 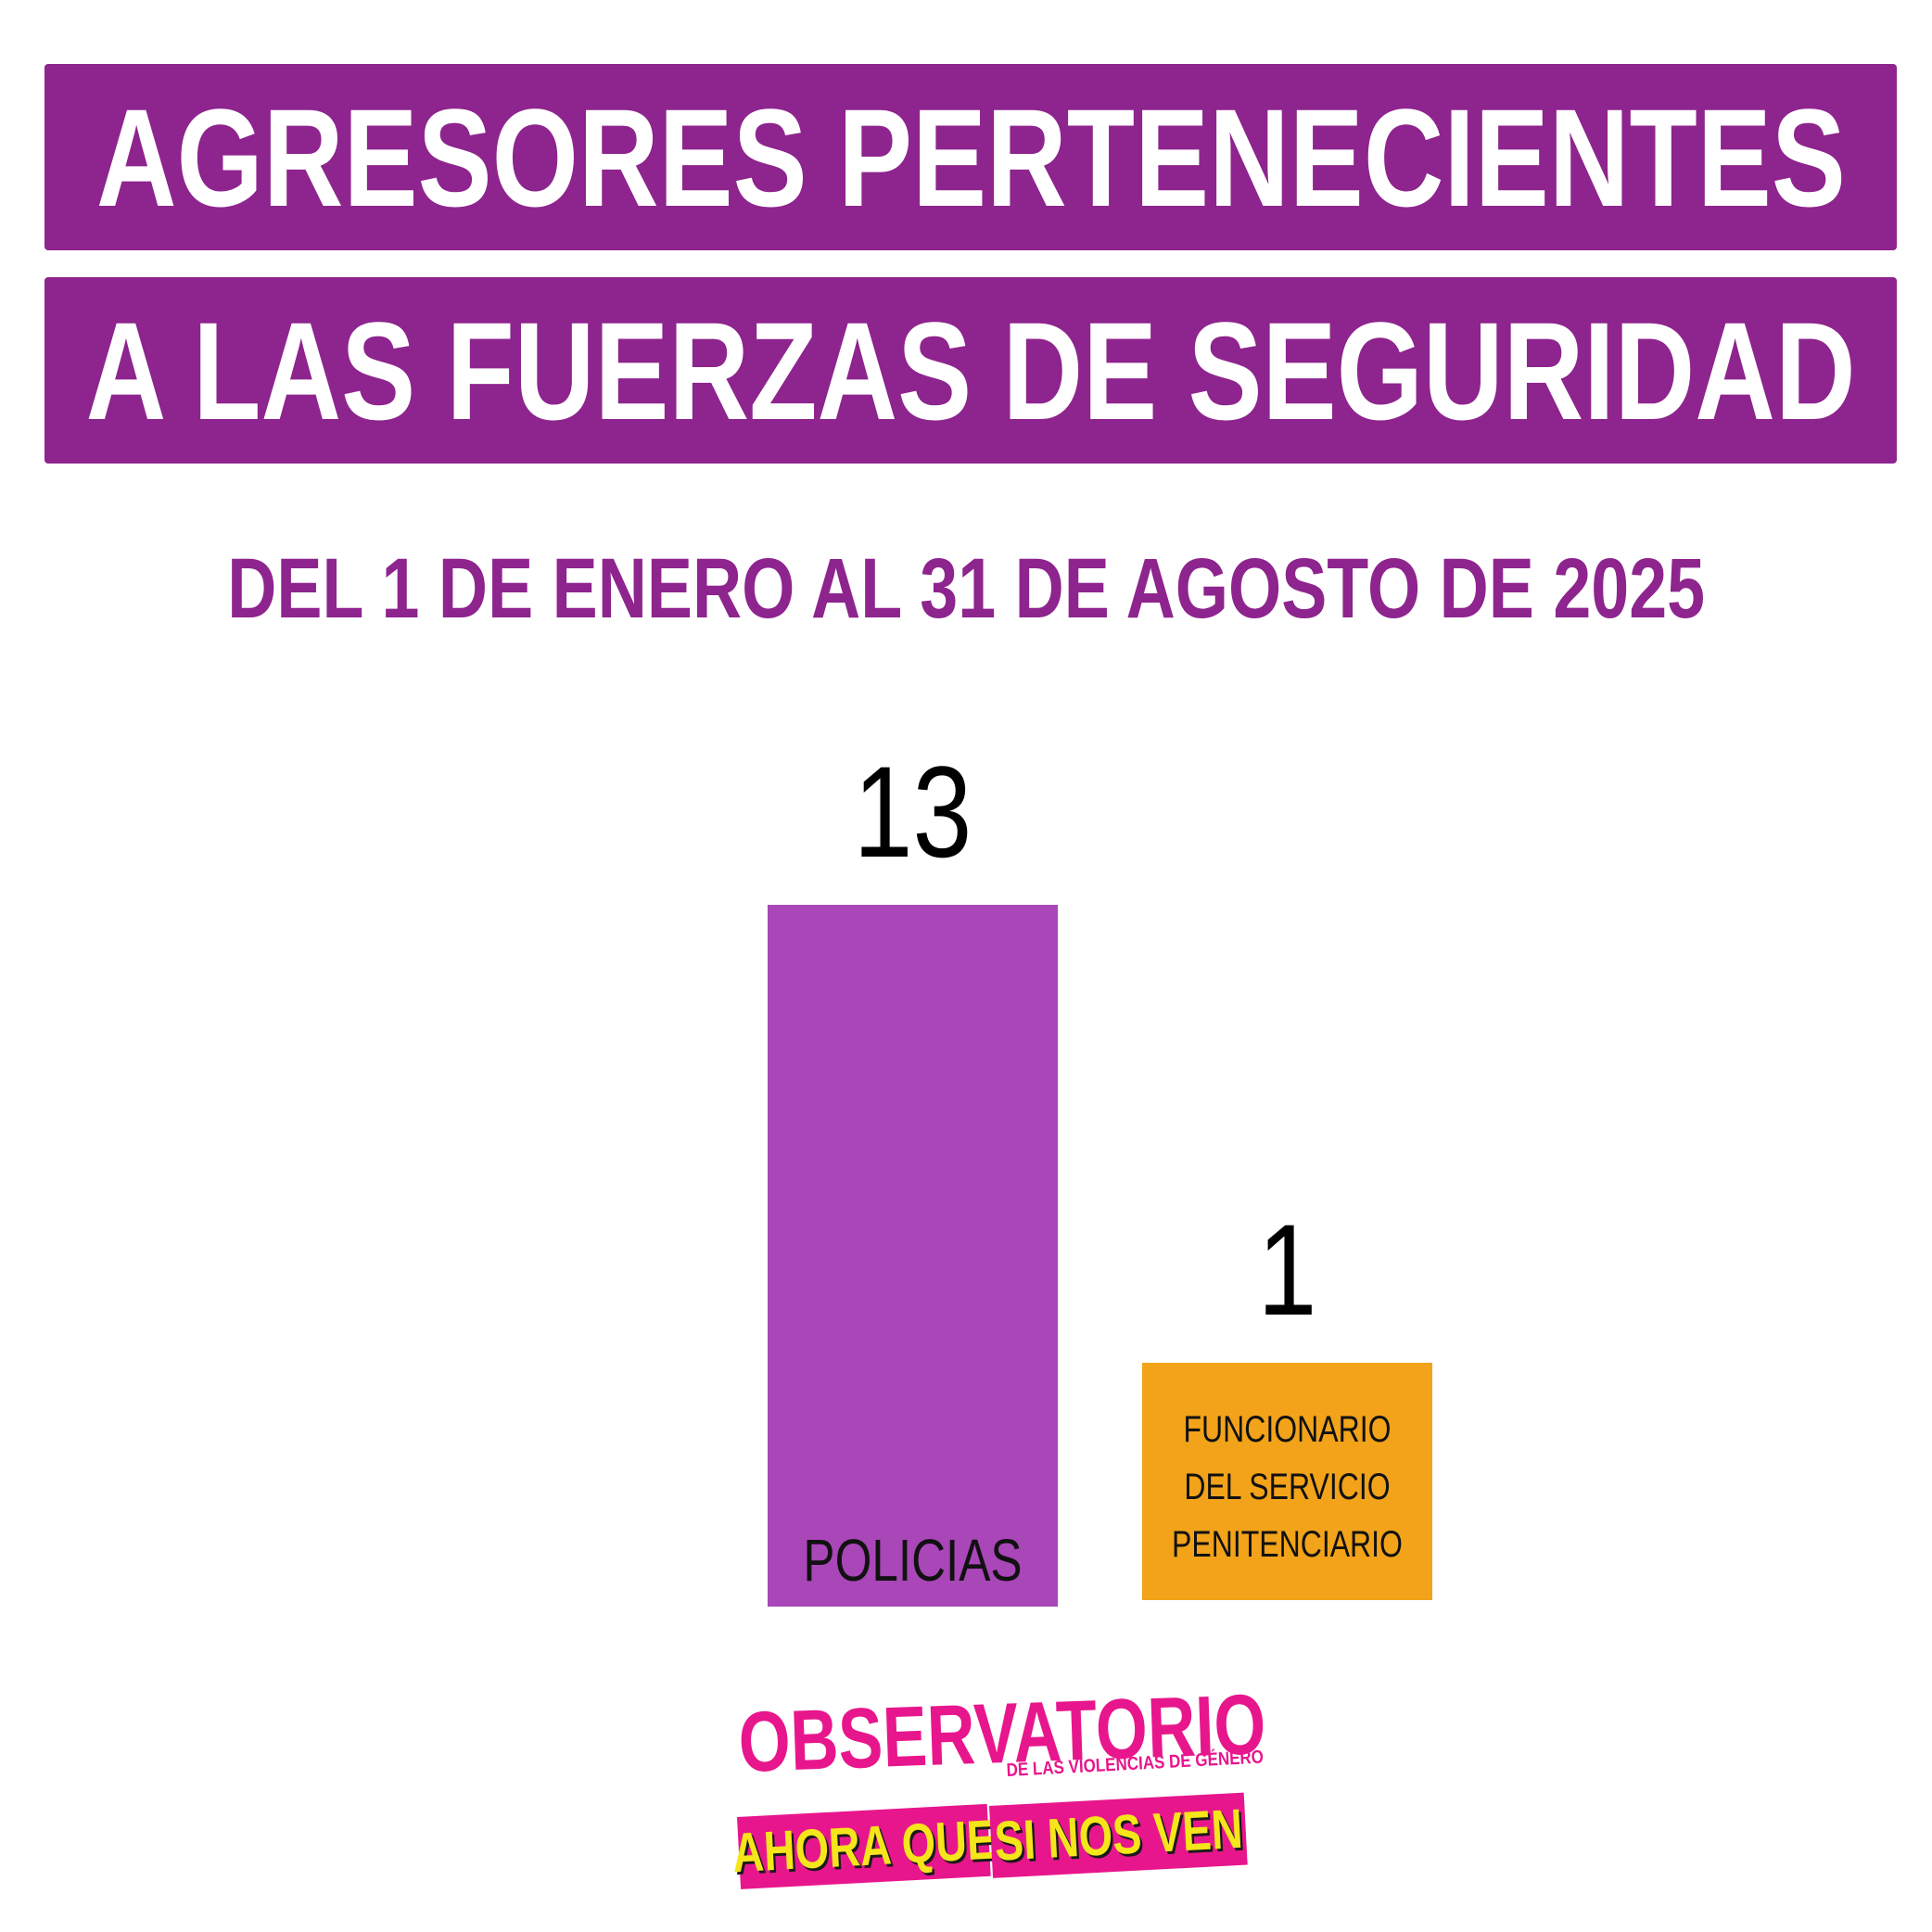 I want to click on category-label-2-line-3: PENITENCIARIO, so click(x=1287, y=1544).